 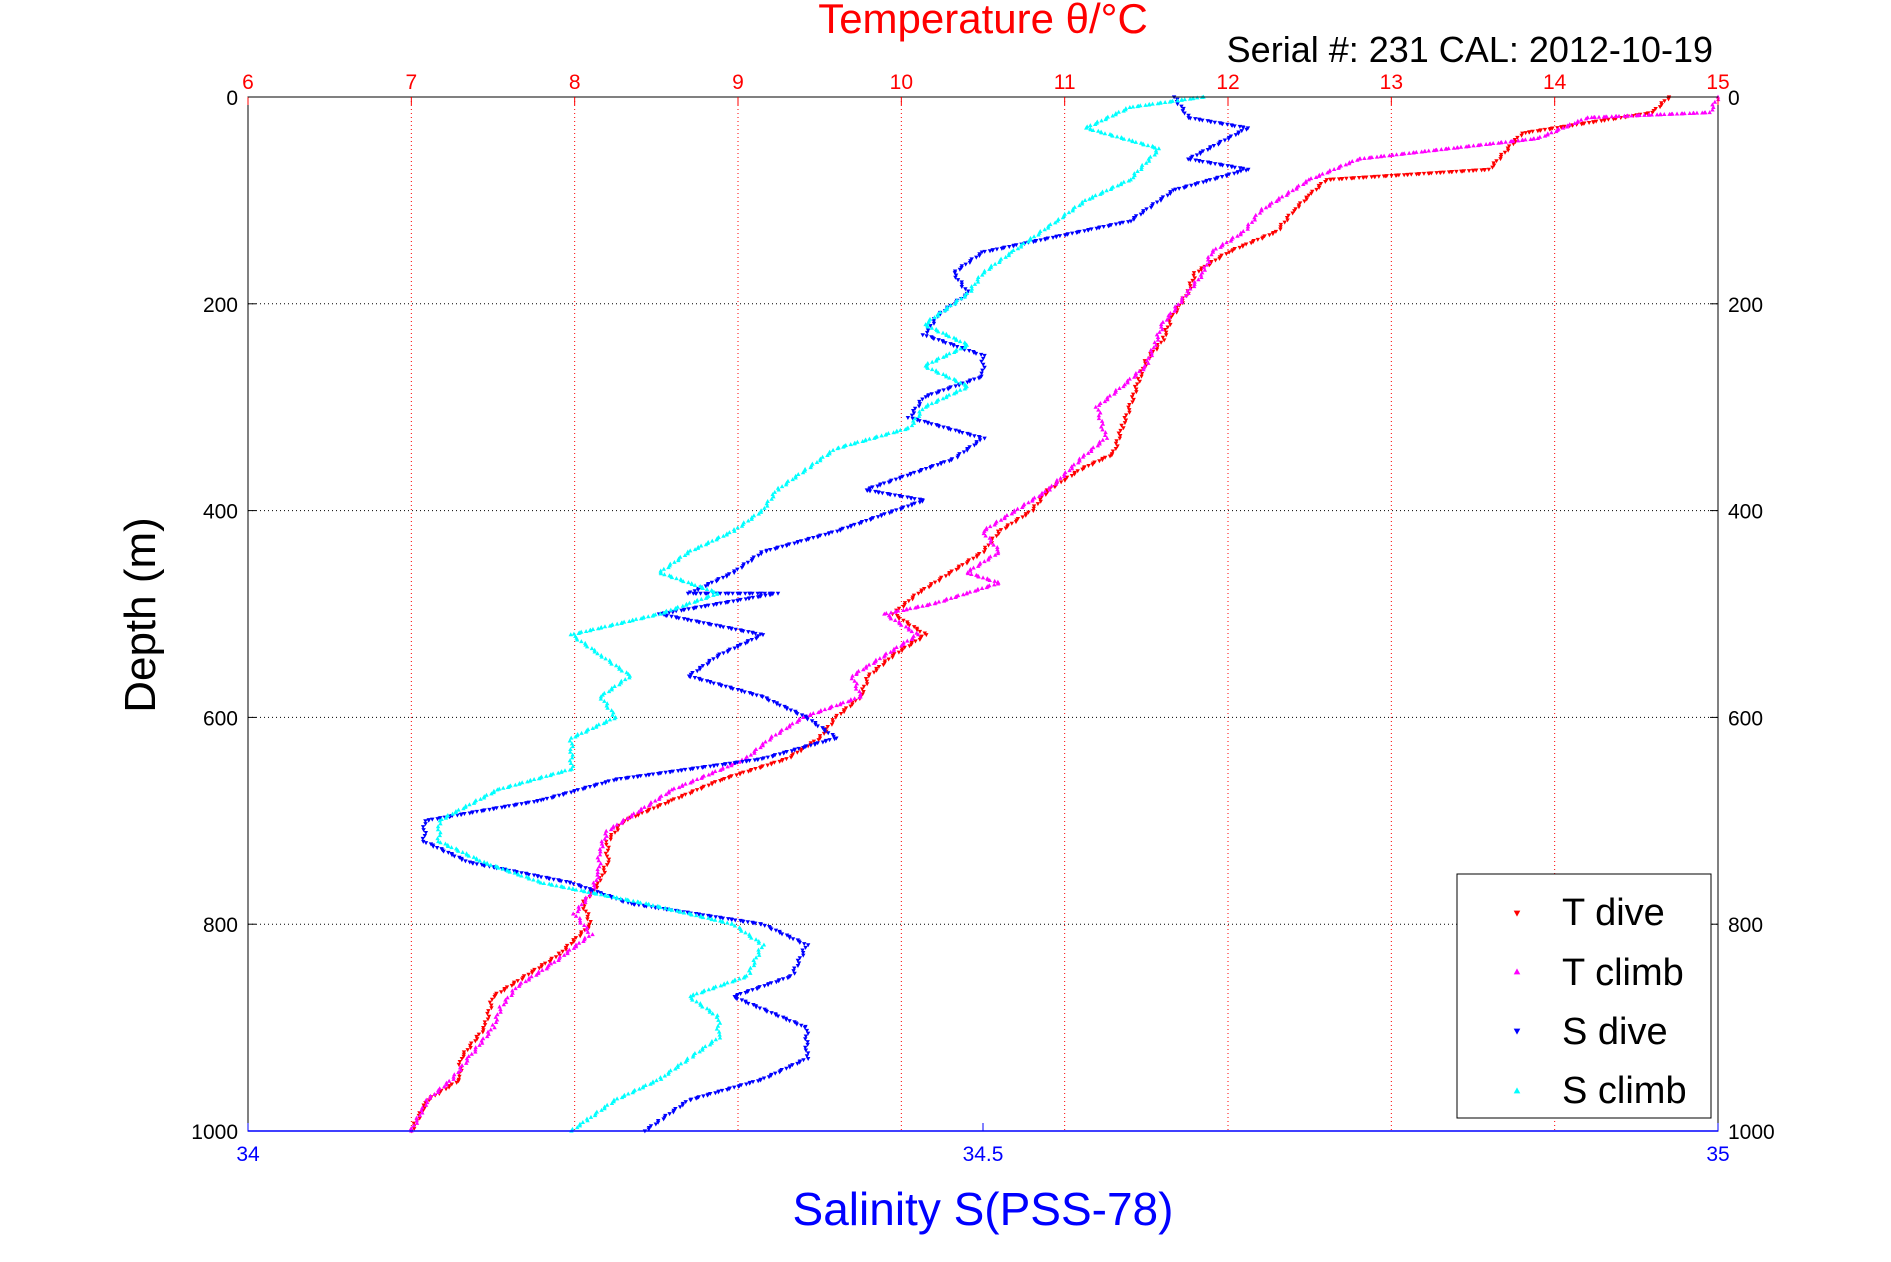 I want to click on legend-label-t-dive: T dive, so click(x=1613, y=913).